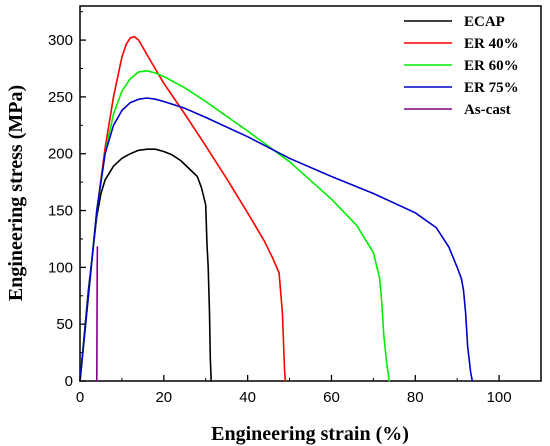 The height and width of the screenshot is (446, 550). I want to click on y-axis-title: Engineering stress (MPa), so click(16, 193).